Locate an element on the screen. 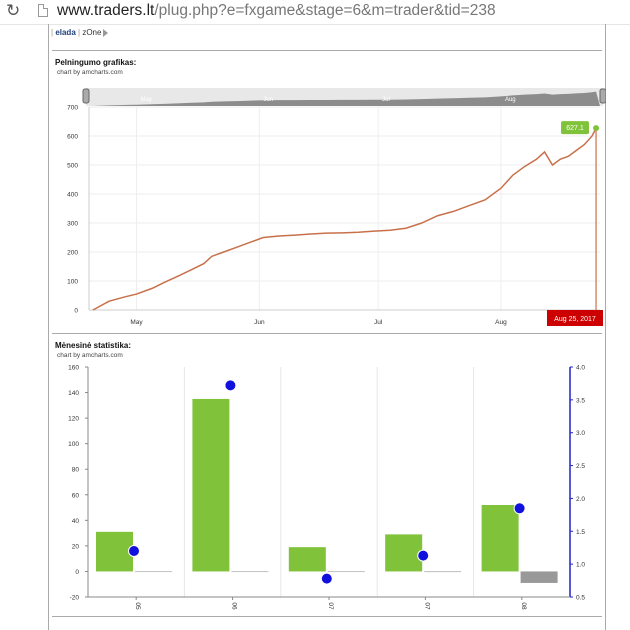 The height and width of the screenshot is (630, 630). y2-tick-label: 1.0 is located at coordinates (580, 565).